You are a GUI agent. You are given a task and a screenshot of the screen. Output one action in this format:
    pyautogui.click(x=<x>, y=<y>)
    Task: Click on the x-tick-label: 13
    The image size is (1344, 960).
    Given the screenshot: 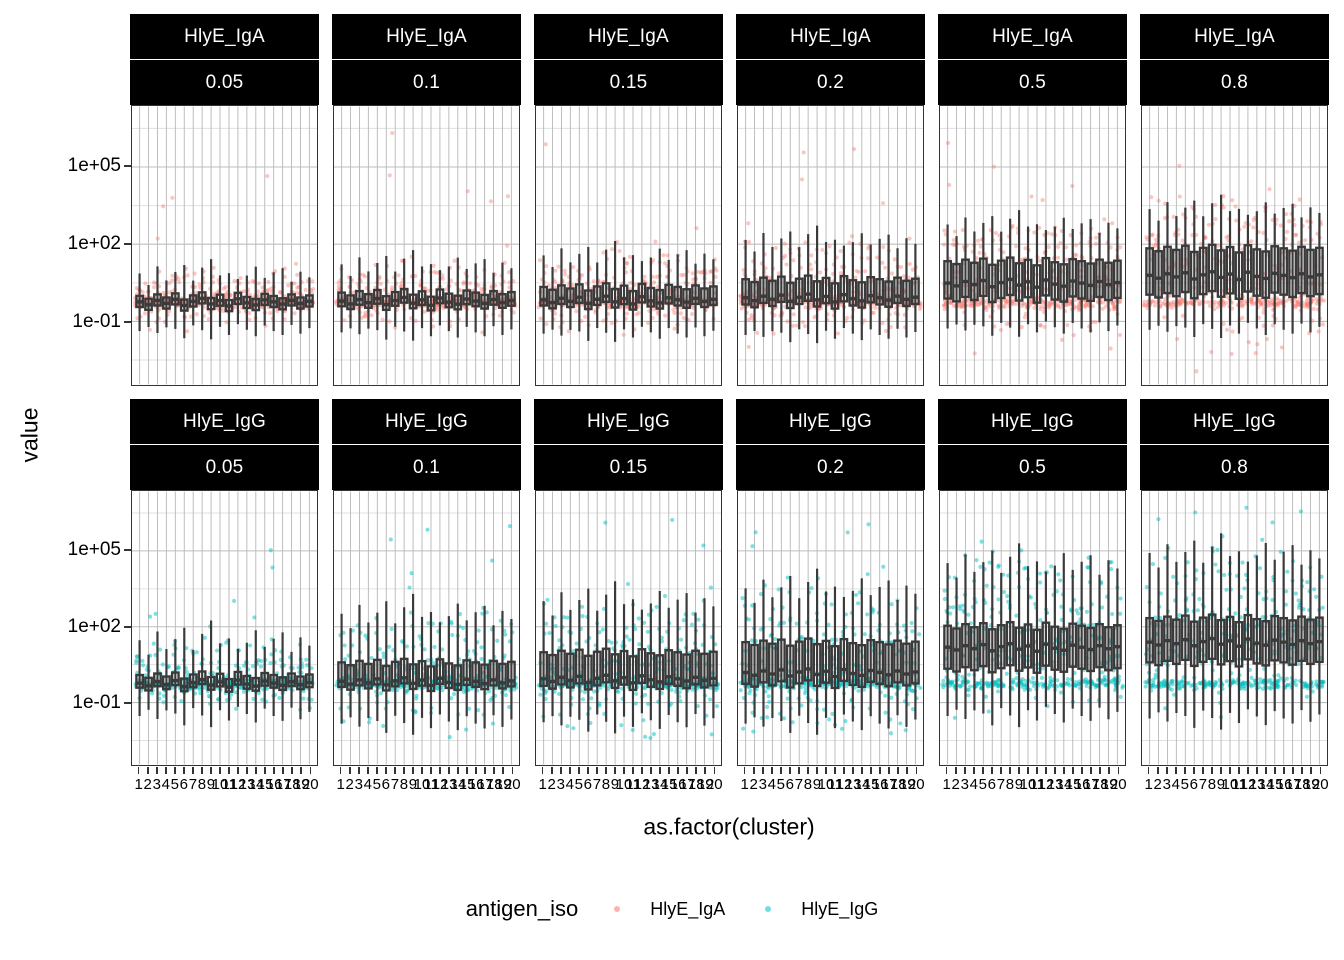 What is the action you would take?
    pyautogui.click(x=651, y=784)
    